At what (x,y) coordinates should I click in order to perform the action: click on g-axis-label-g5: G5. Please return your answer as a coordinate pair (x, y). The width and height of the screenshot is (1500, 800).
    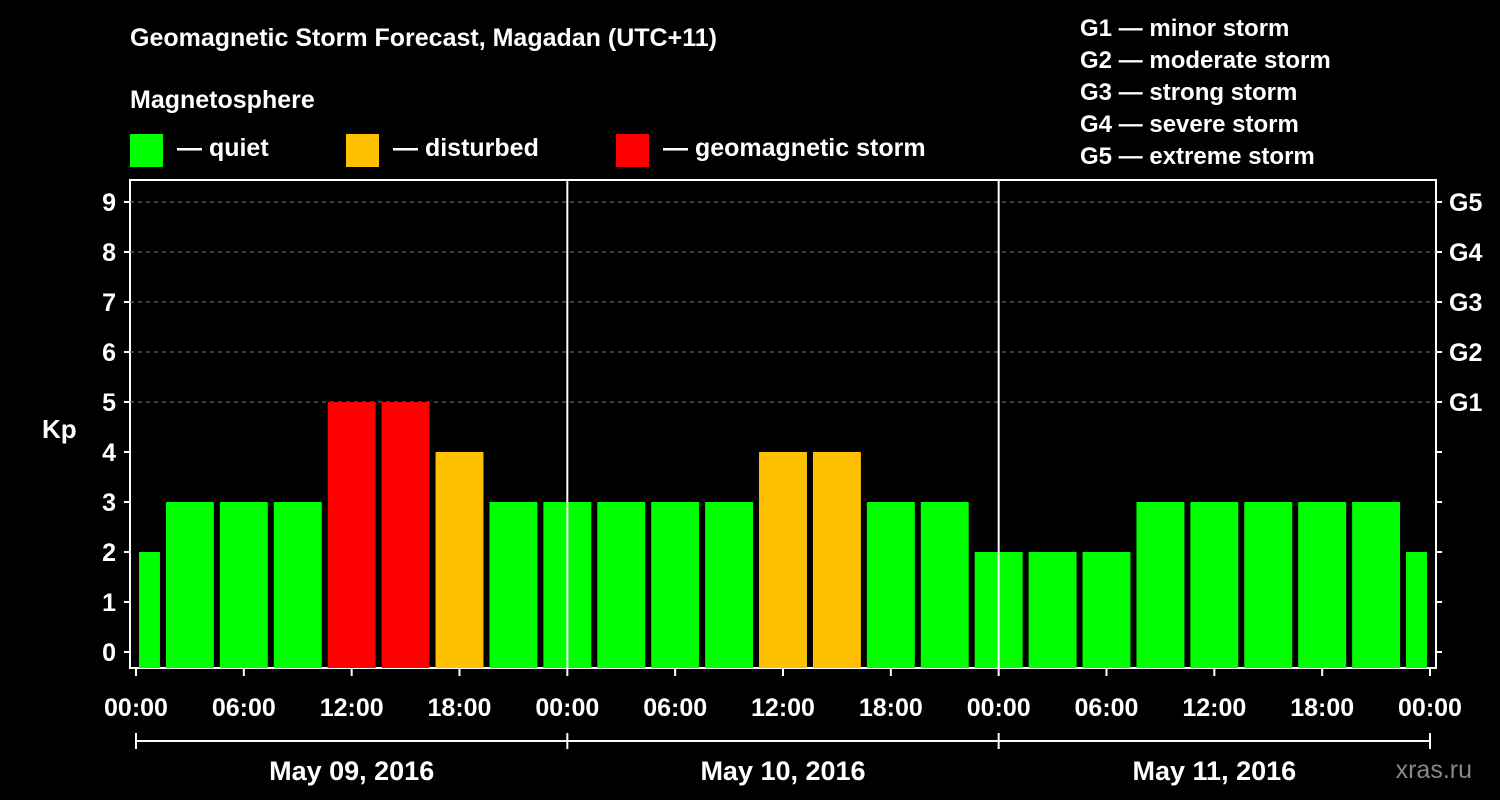
    Looking at the image, I should click on (1465, 203).